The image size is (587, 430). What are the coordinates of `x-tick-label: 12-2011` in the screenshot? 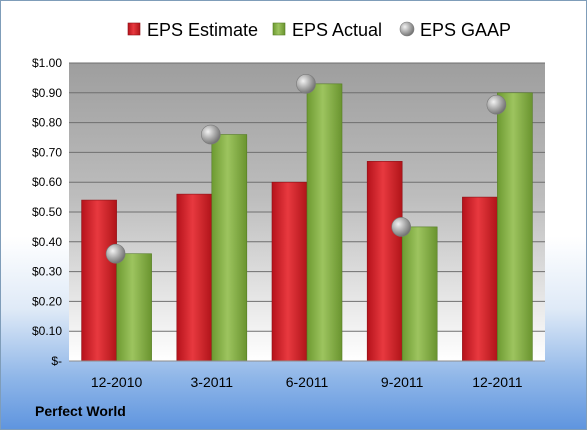 It's located at (497, 382).